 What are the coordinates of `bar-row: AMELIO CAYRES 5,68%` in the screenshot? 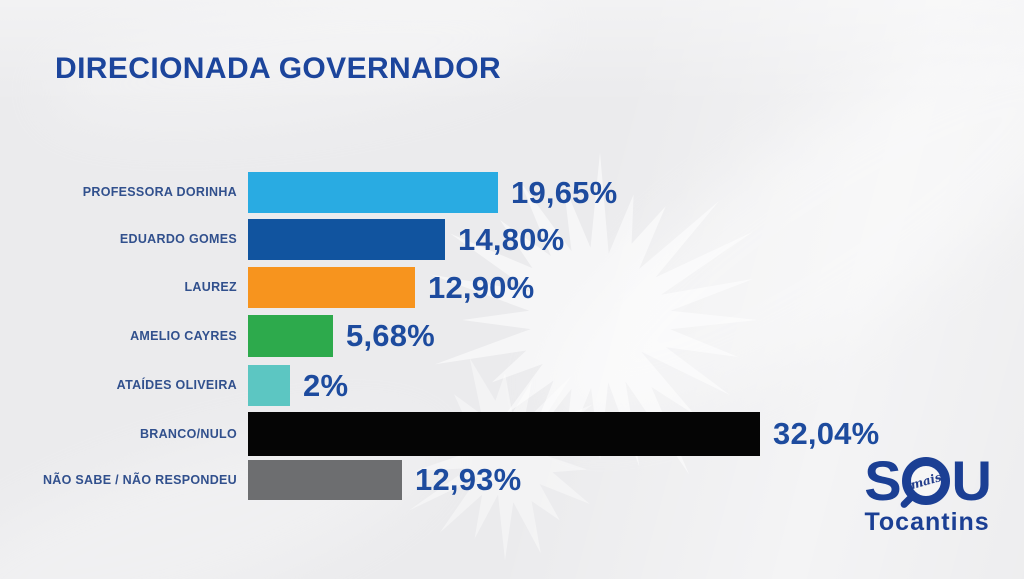 It's located at (512, 336).